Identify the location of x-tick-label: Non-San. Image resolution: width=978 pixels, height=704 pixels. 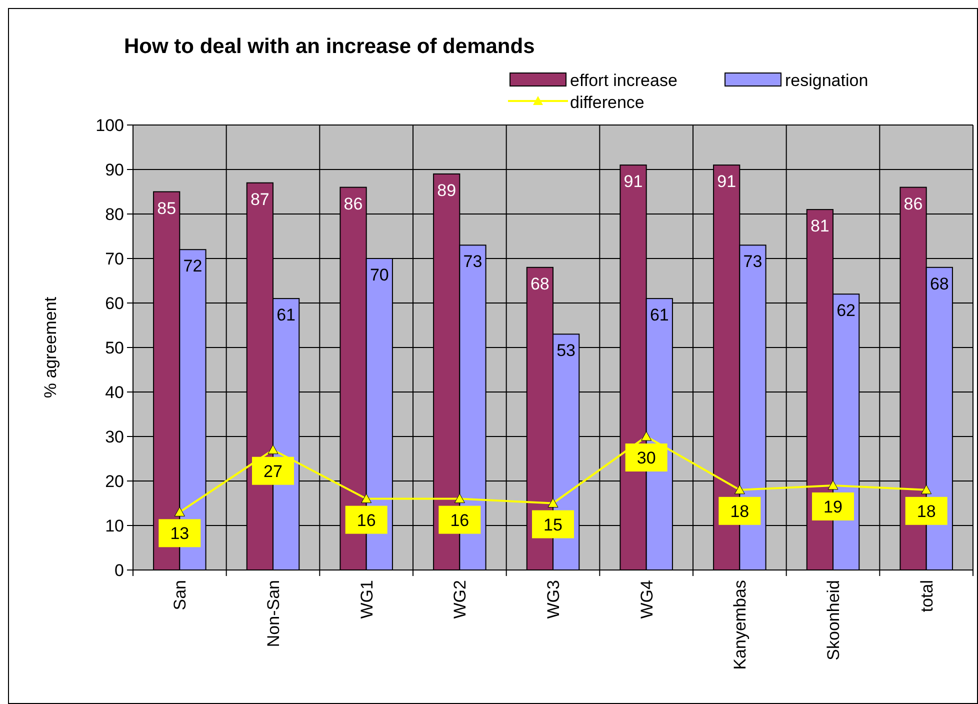
(273, 614).